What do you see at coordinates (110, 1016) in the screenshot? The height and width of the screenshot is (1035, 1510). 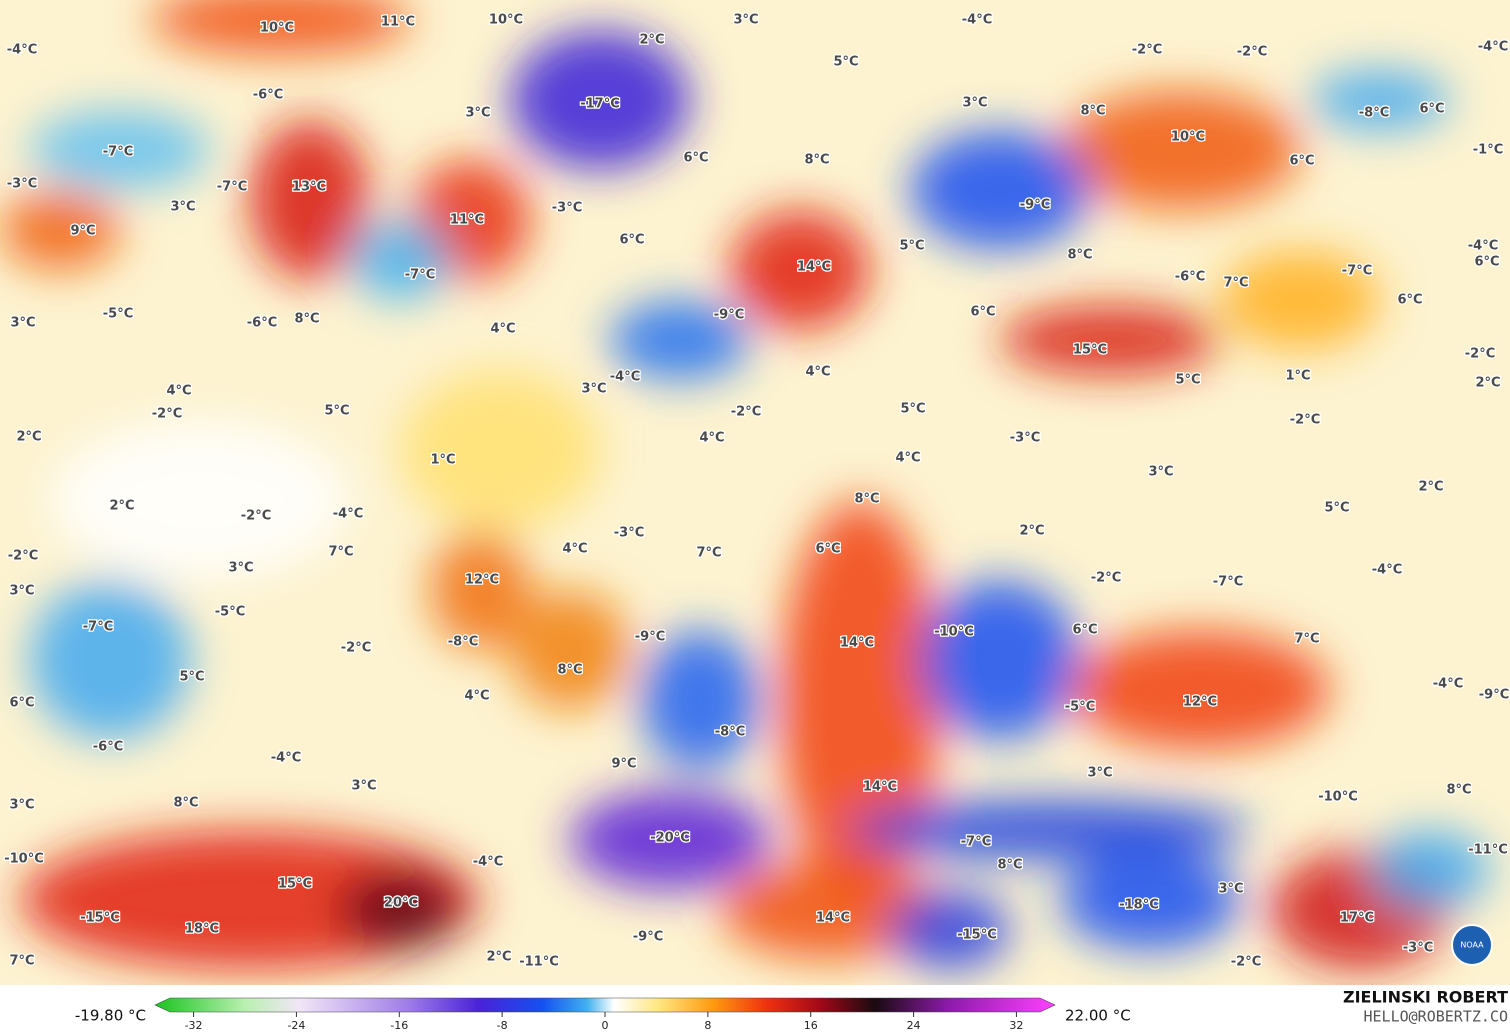 I see `colorbar-min: -19.80 °C` at bounding box center [110, 1016].